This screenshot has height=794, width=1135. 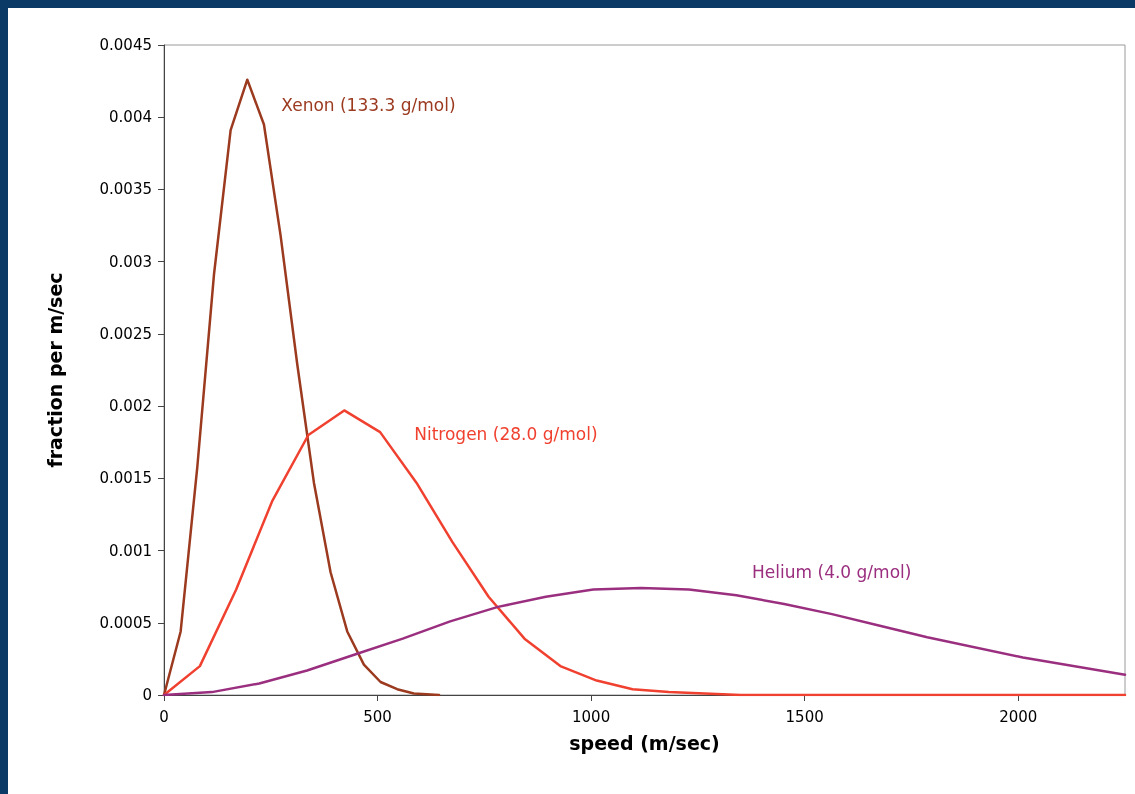 I want to click on series-label: Xenon (133.3 g/mol), so click(x=368, y=104).